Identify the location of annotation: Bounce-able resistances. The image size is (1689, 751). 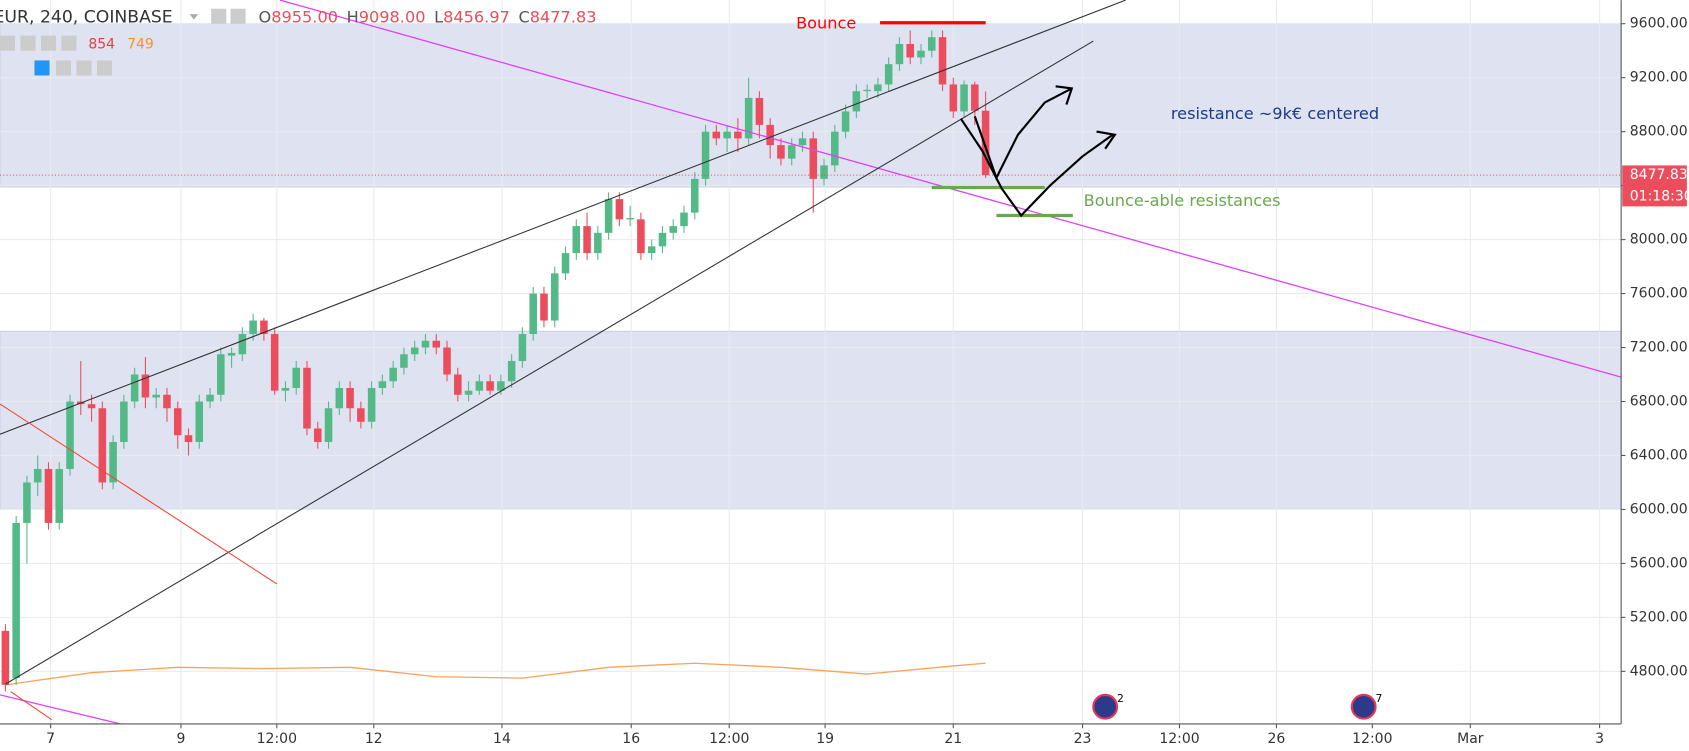
(1182, 200).